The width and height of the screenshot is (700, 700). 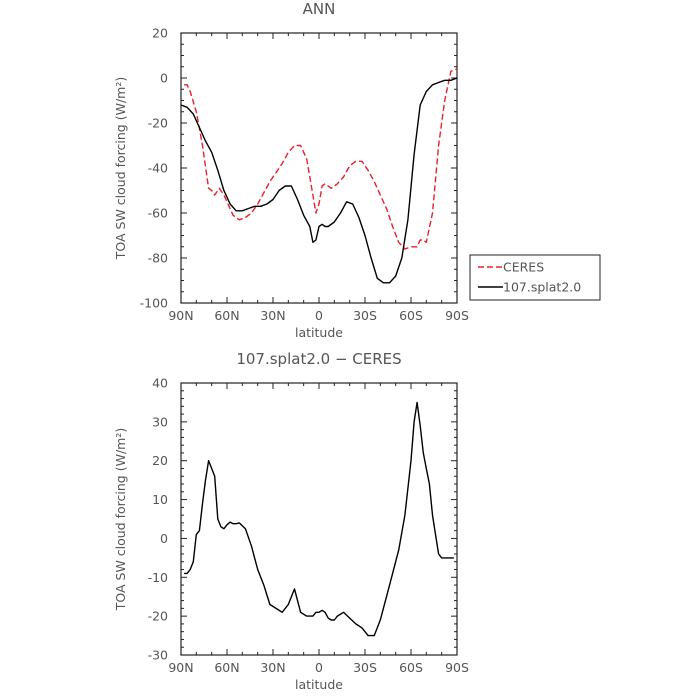 I want to click on legend-label: CERES, so click(x=523, y=267).